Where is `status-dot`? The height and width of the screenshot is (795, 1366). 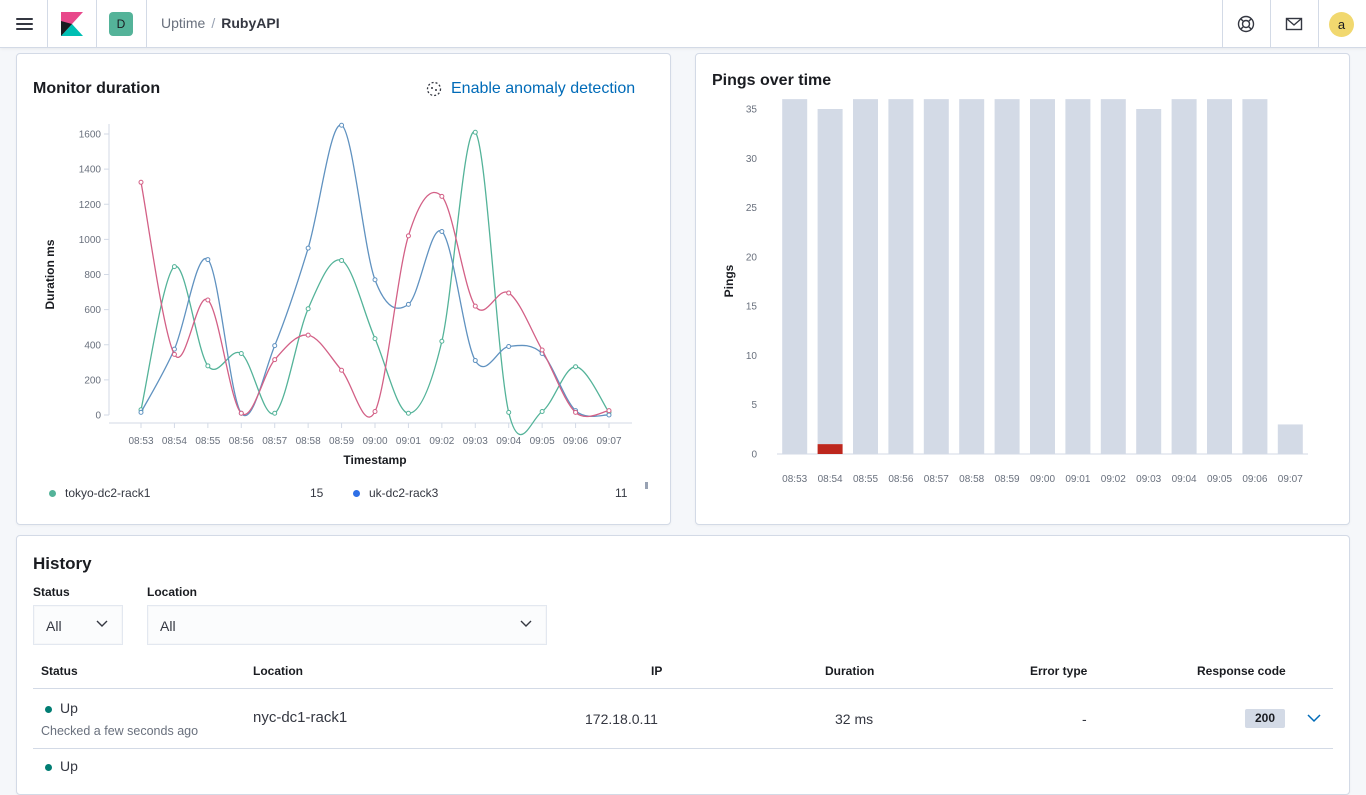
status-dot is located at coordinates (48, 767).